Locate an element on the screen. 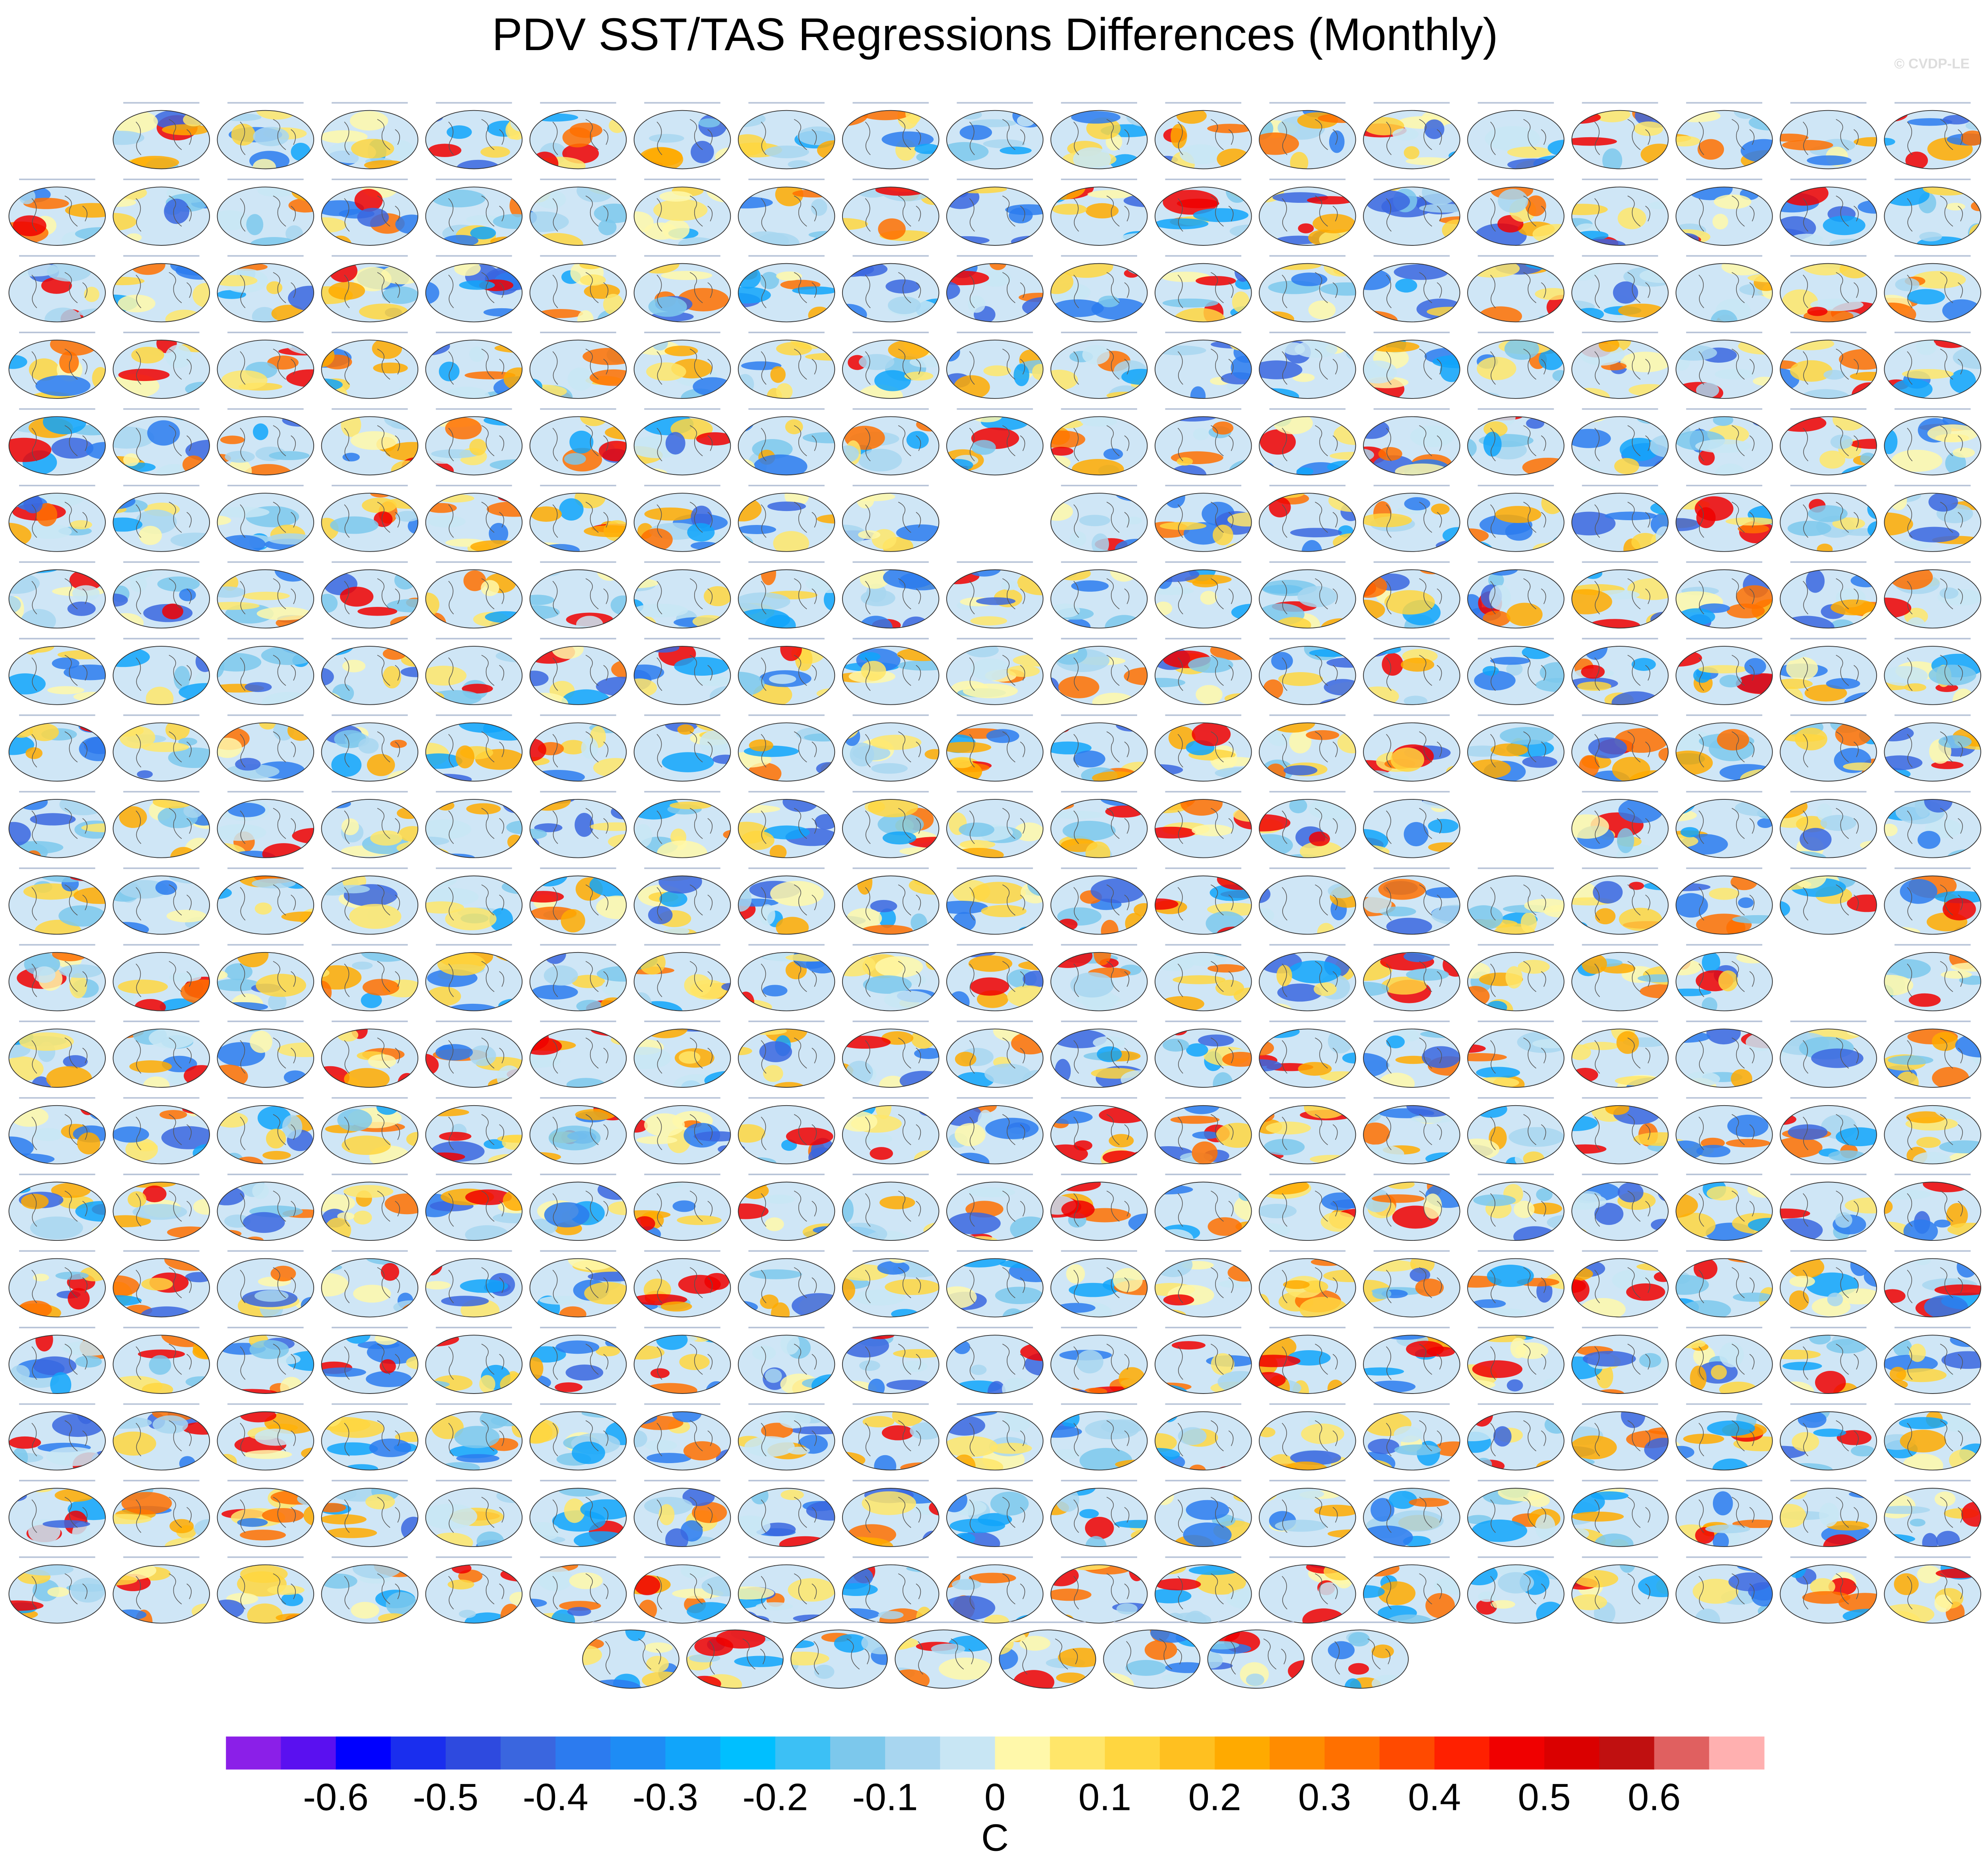 The height and width of the screenshot is (1866, 1988). map-field is located at coordinates (1307, 140).